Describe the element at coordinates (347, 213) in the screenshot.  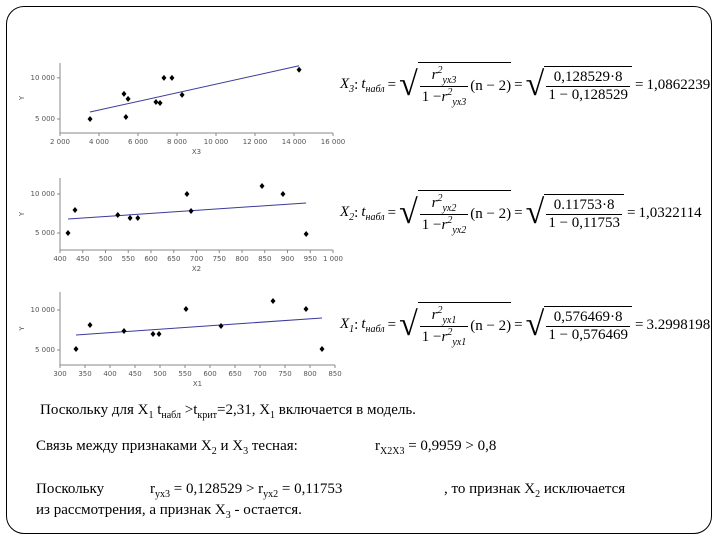
I see `formula-var: X2` at that location.